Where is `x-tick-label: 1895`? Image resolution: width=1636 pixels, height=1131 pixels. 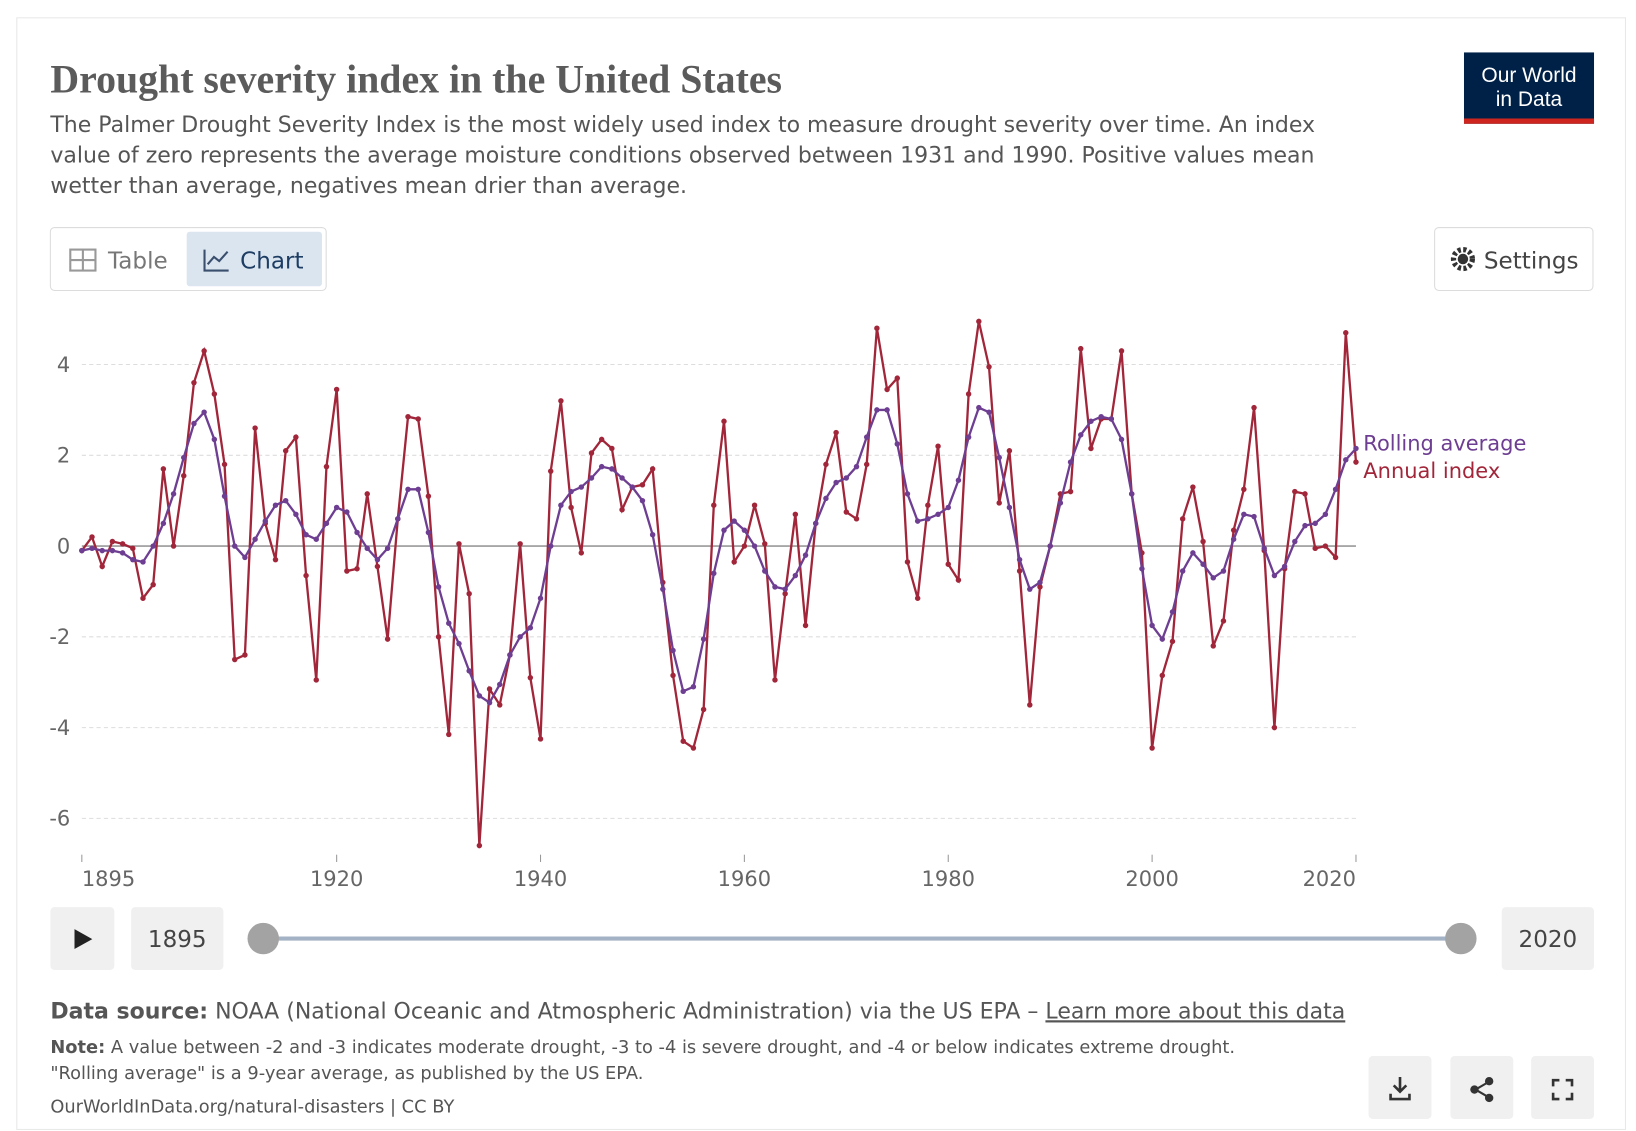 x-tick-label: 1895 is located at coordinates (108, 879).